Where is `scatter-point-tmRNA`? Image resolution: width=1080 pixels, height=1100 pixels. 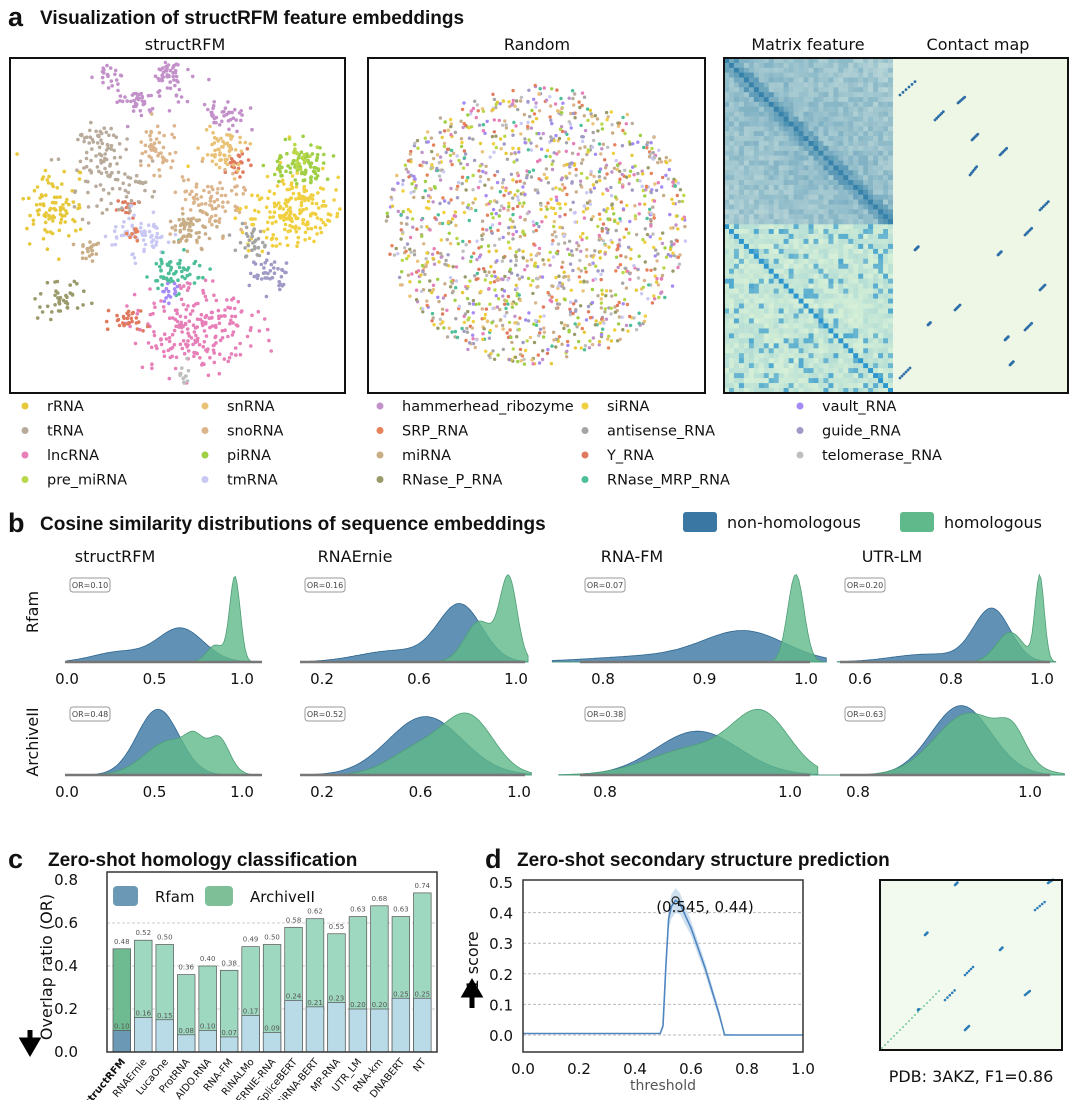
scatter-point-tmRNA is located at coordinates (134, 257).